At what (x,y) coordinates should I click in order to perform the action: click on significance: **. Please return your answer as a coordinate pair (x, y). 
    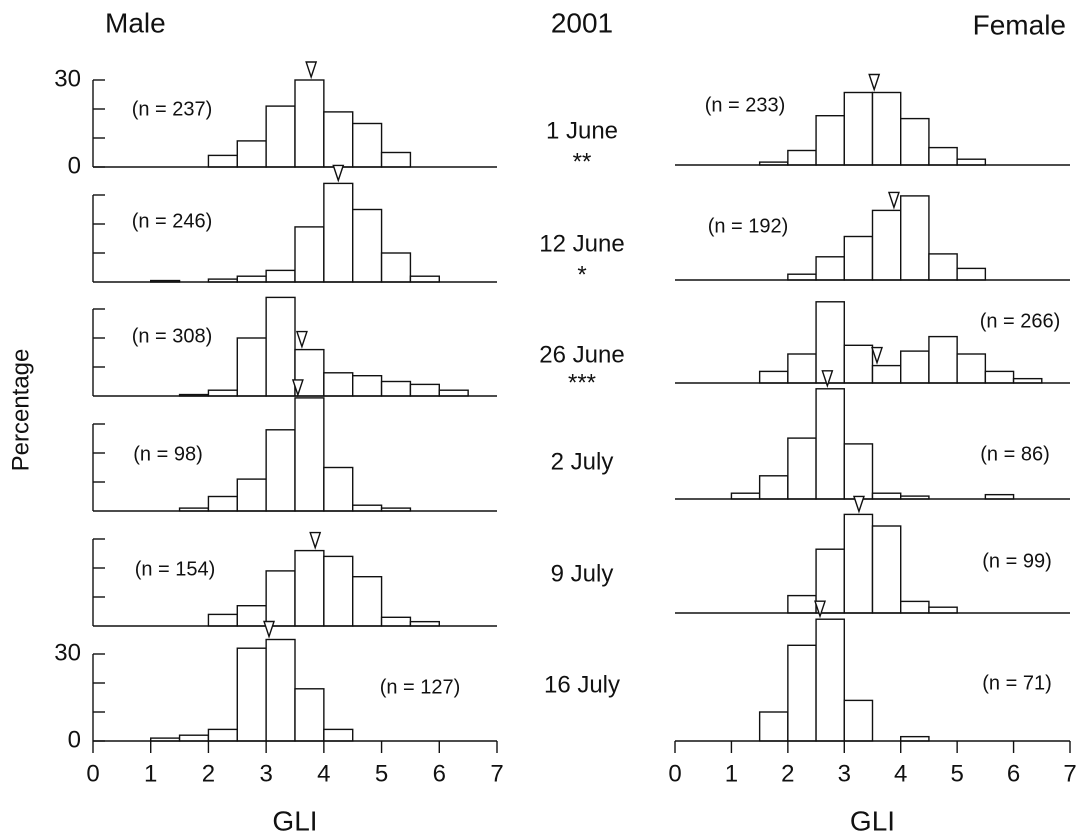
    Looking at the image, I should click on (582, 161).